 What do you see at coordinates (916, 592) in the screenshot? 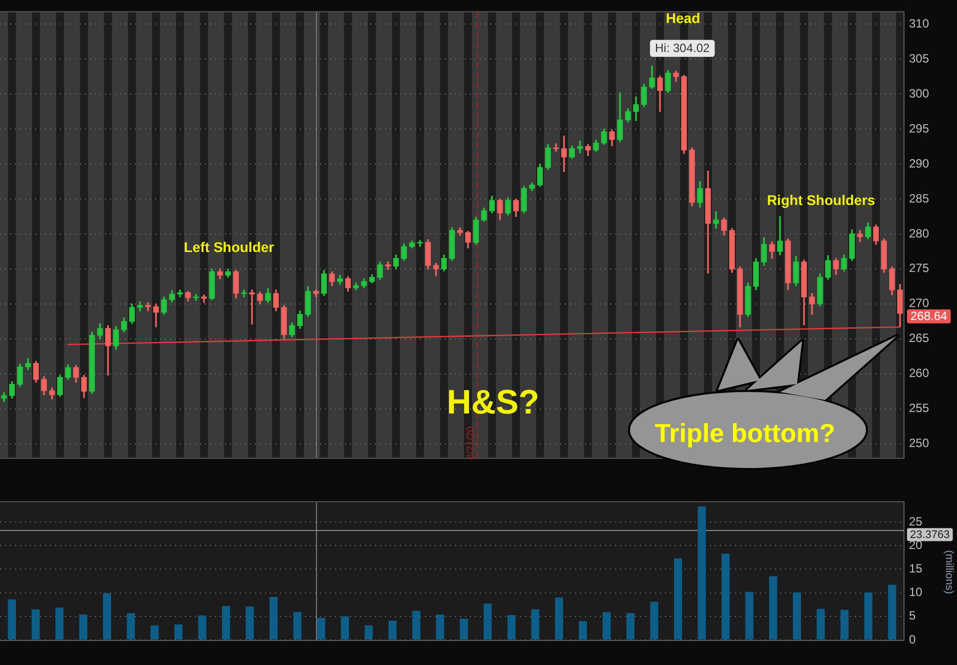
I see `y-tick-label: 10` at bounding box center [916, 592].